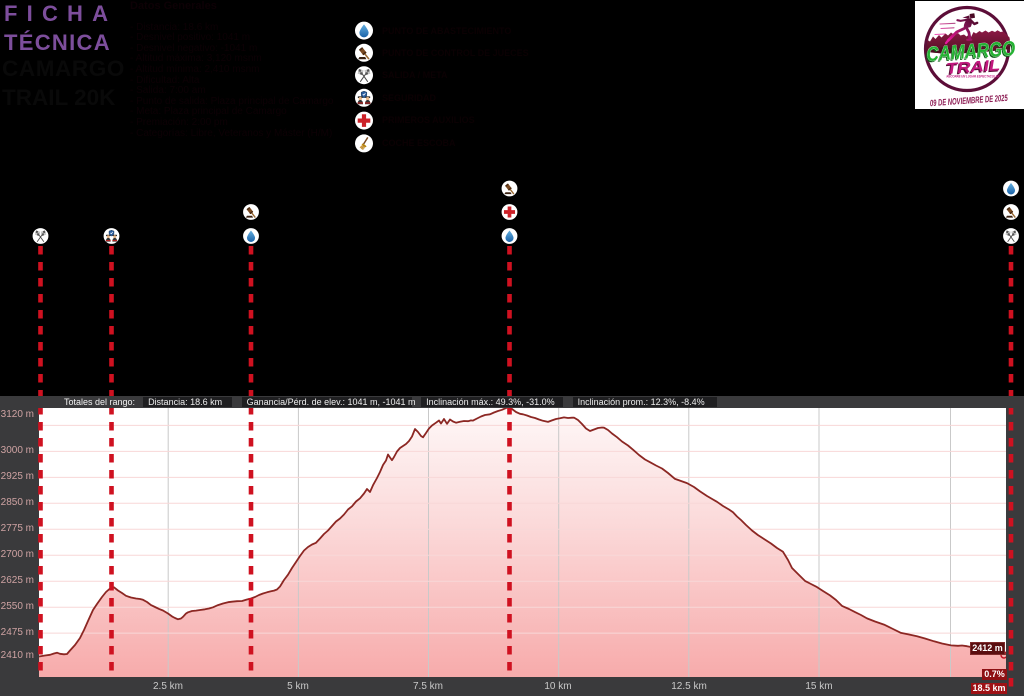 The height and width of the screenshot is (696, 1024). Describe the element at coordinates (973, 77) in the screenshot. I see `svg-text: RECORRE UN LUGAR ESPECTACULAR` at that location.